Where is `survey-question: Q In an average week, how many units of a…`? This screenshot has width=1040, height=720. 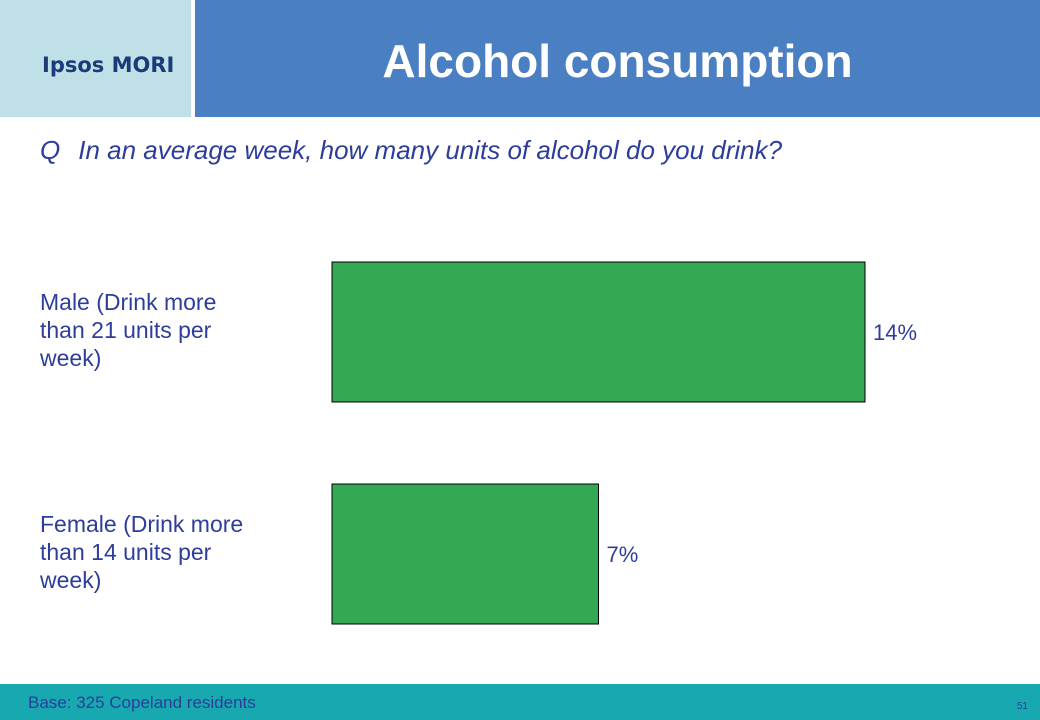 survey-question: Q In an average week, how many units of a… is located at coordinates (530, 150).